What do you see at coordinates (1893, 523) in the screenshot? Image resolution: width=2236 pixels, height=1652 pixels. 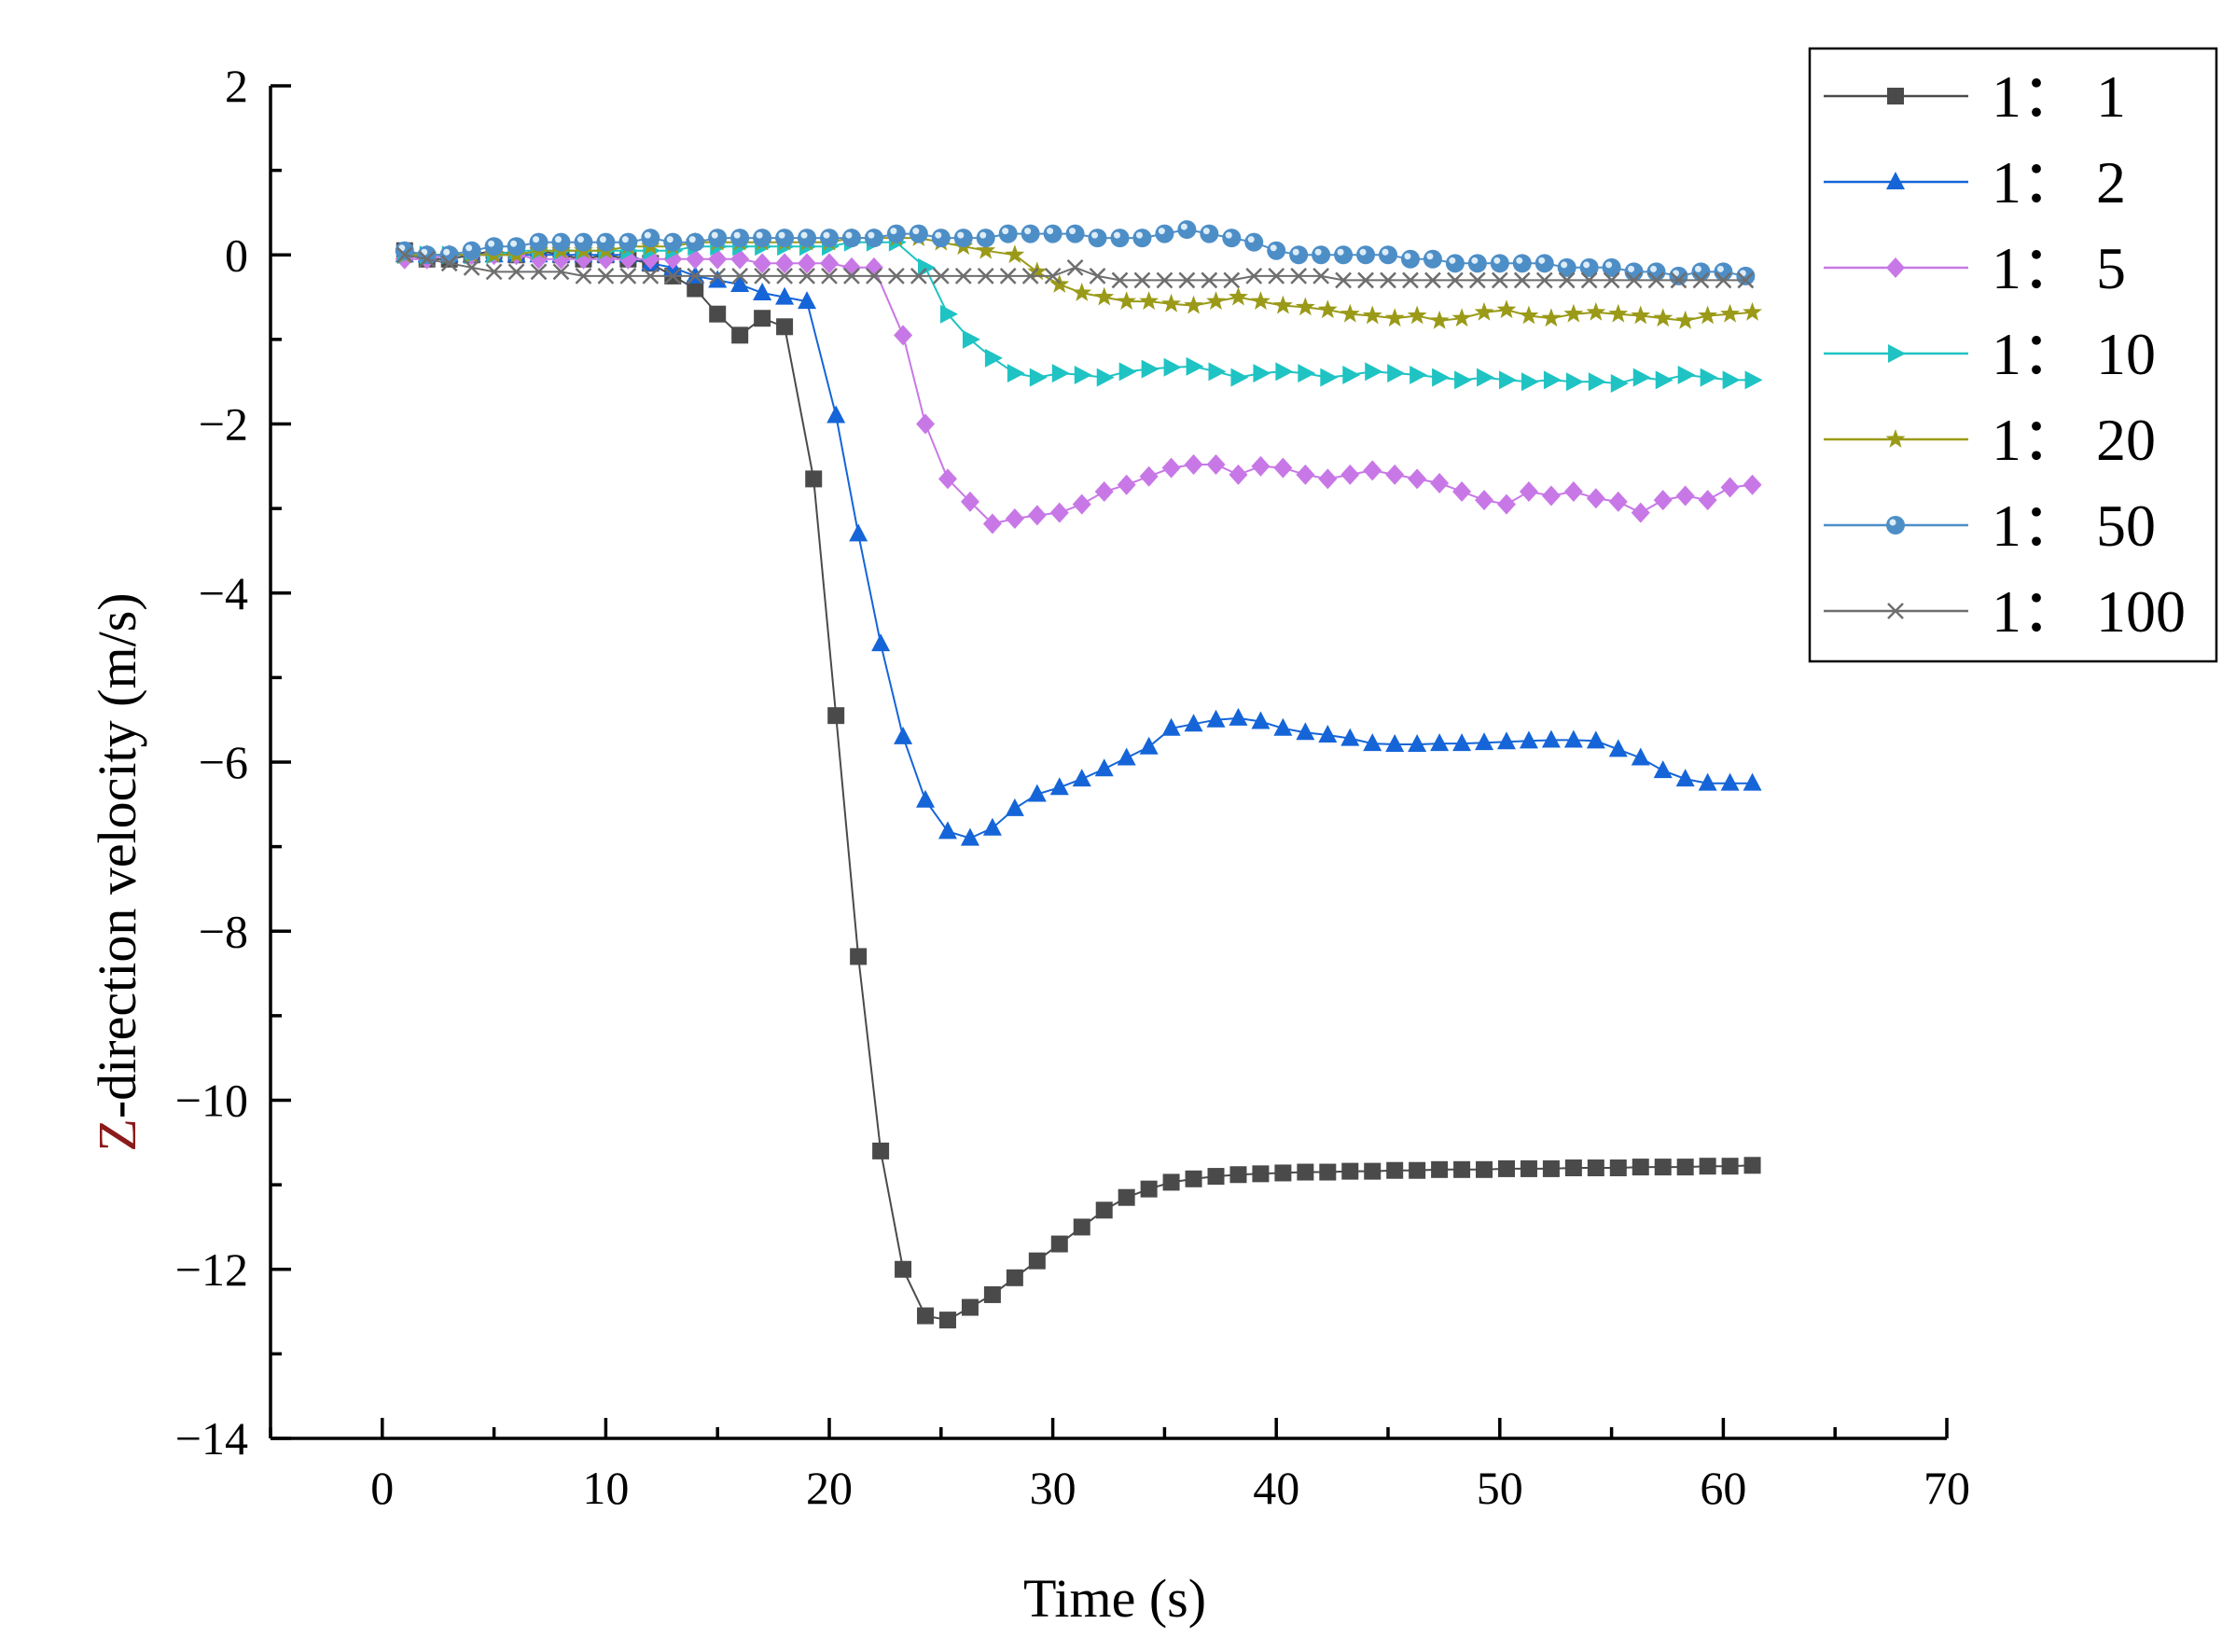 I see `legend-marker-highlight` at bounding box center [1893, 523].